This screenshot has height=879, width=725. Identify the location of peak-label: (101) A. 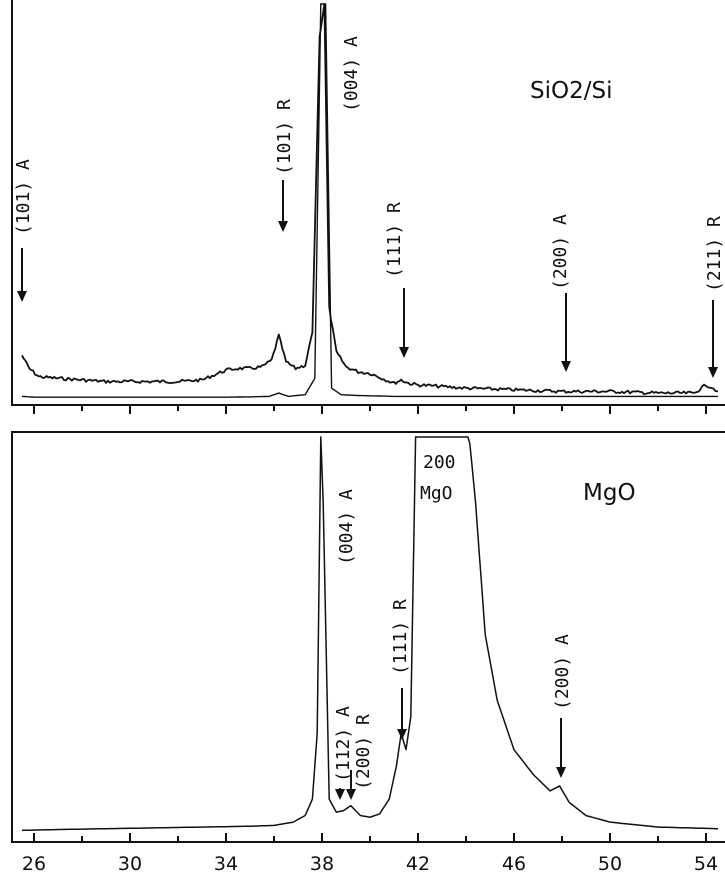
(23, 197).